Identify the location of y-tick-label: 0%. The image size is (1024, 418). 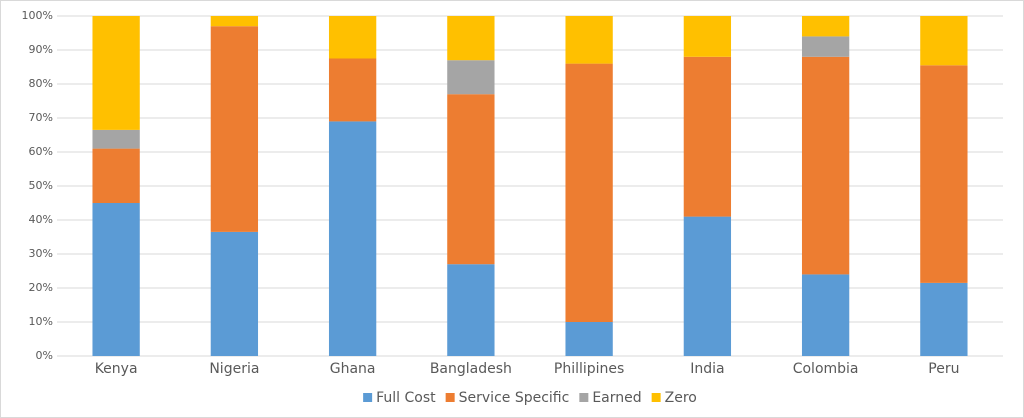
(44, 355).